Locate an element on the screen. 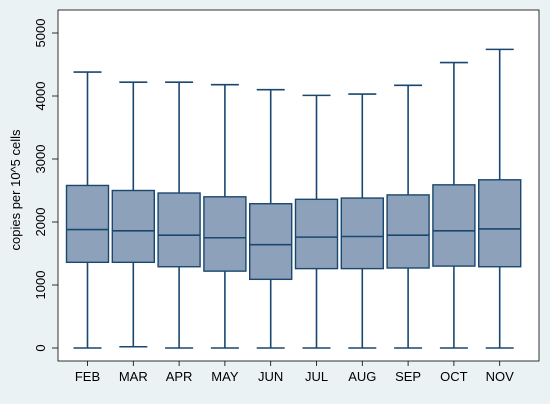  x-tick-label-apr: APR is located at coordinates (179, 376).